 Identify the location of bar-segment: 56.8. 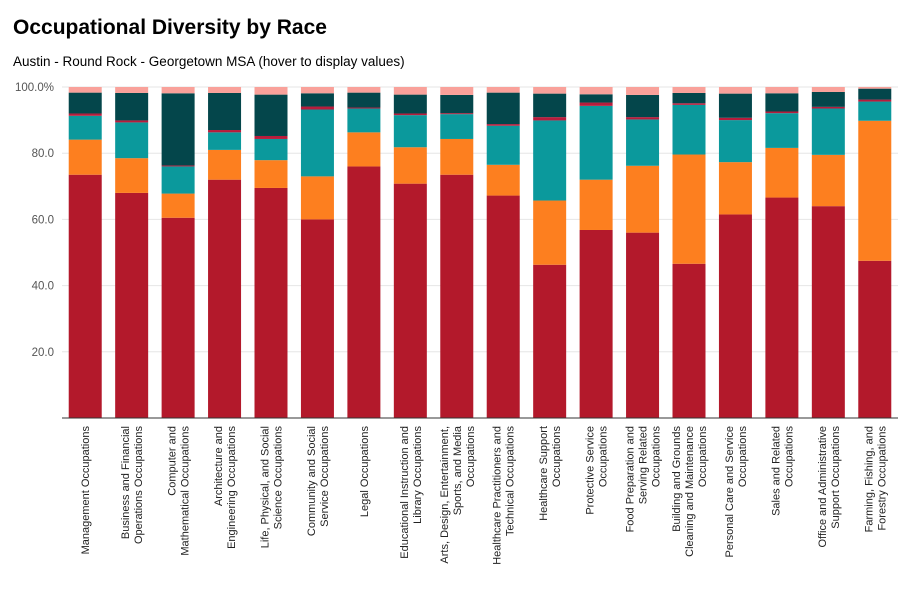
(596, 323).